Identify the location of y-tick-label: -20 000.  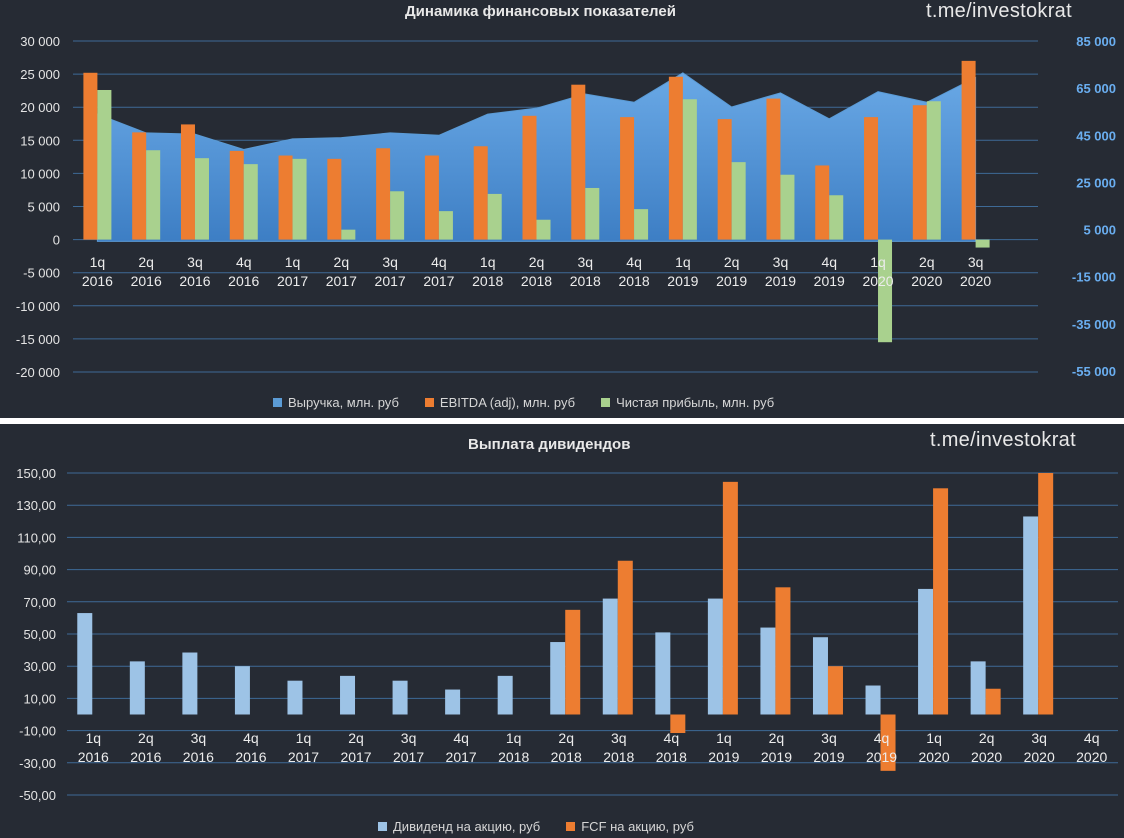
(38, 372).